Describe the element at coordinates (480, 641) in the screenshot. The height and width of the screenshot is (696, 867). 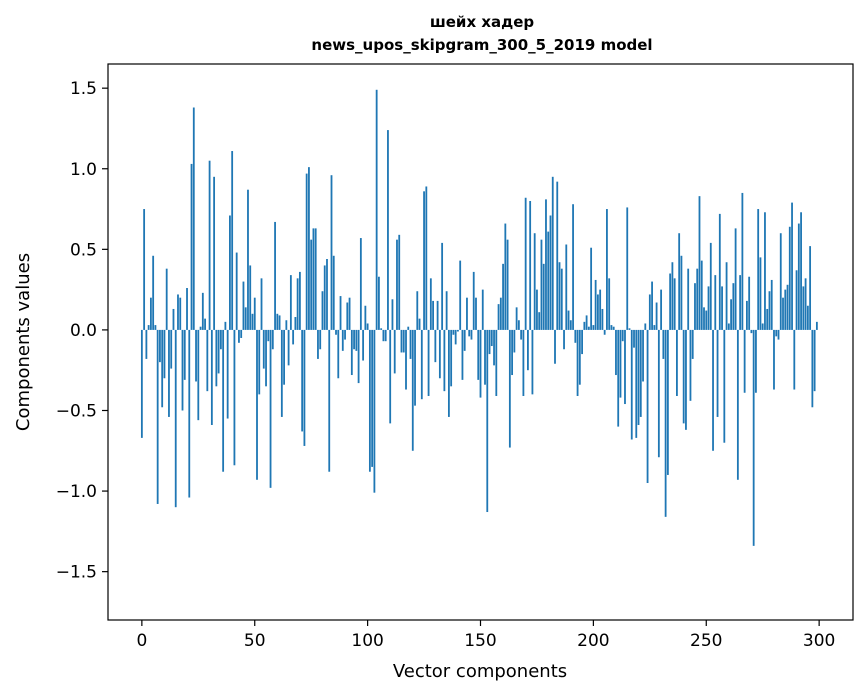
I see `x-tick-label: 150` at that location.